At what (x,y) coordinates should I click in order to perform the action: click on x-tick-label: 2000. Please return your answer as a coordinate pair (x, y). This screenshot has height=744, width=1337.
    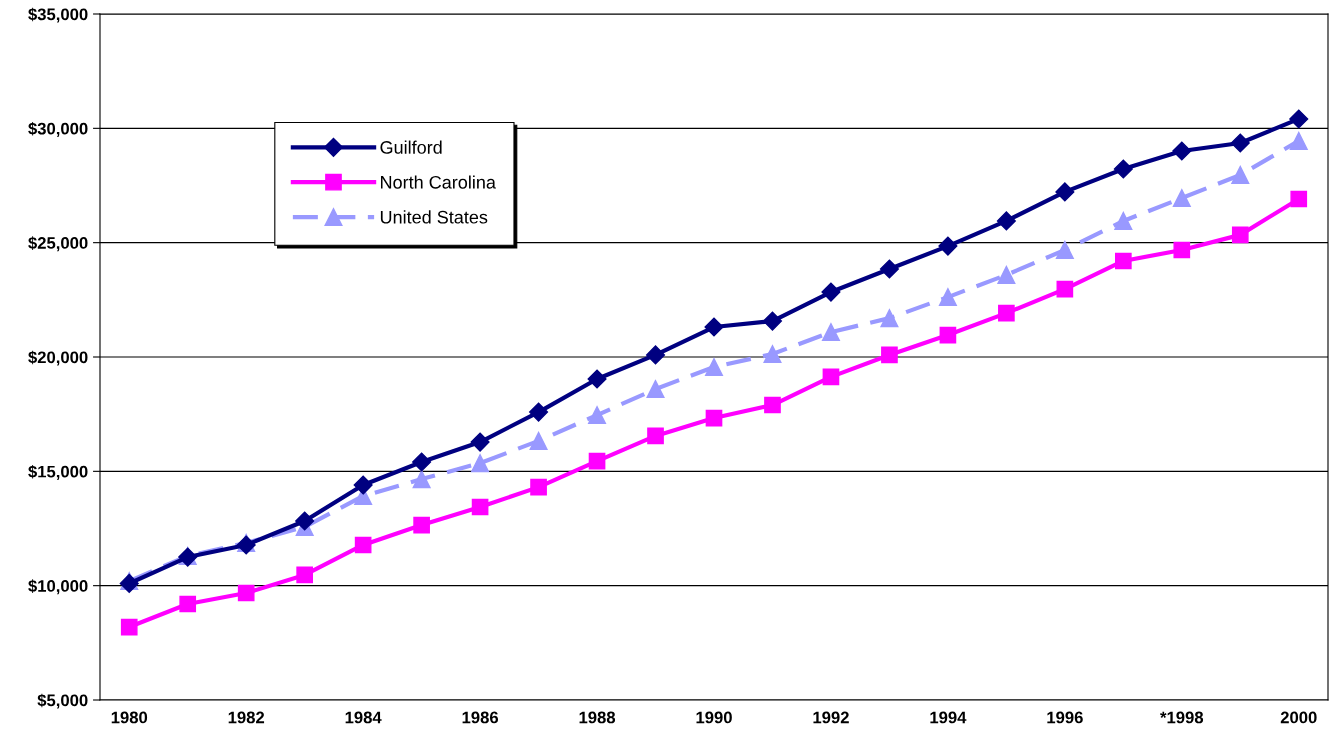
    Looking at the image, I should click on (1298, 717).